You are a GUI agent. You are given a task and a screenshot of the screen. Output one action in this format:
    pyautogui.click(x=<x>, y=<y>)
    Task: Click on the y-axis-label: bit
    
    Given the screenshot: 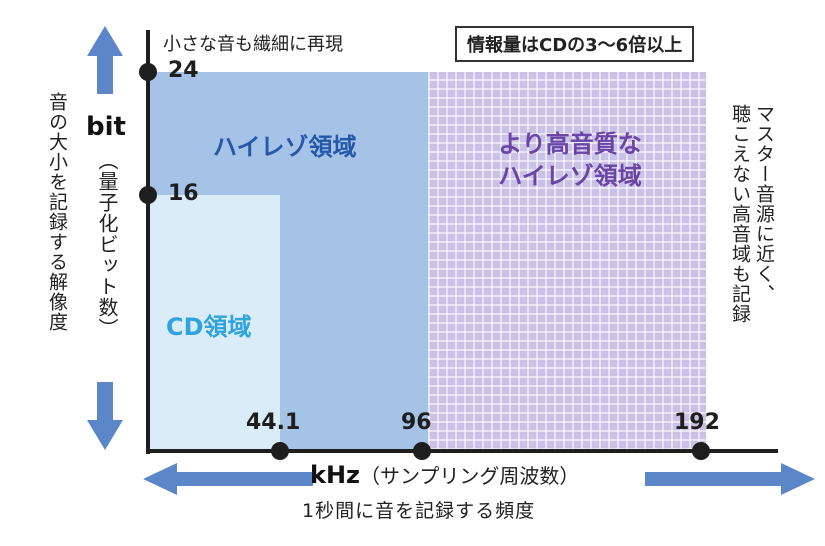 What is the action you would take?
    pyautogui.click(x=106, y=127)
    